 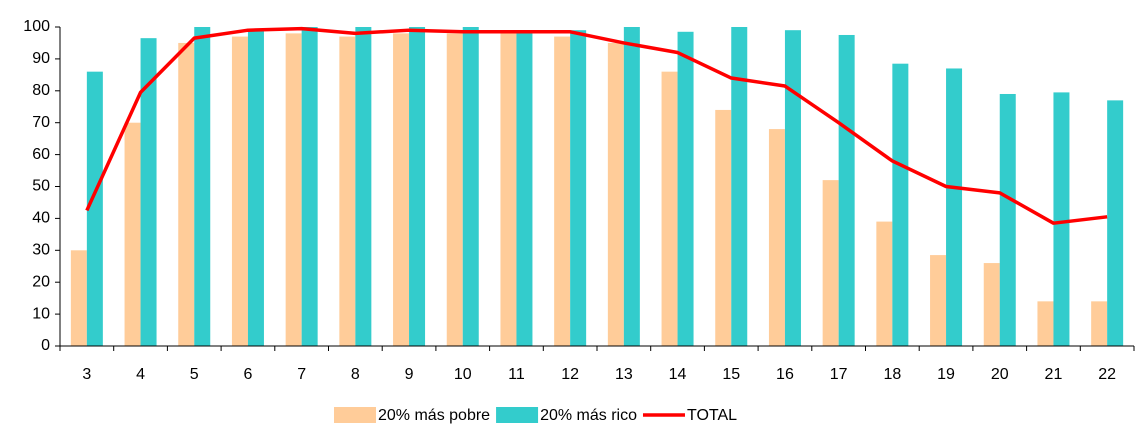 I want to click on x-tick-label: 8, so click(x=355, y=374).